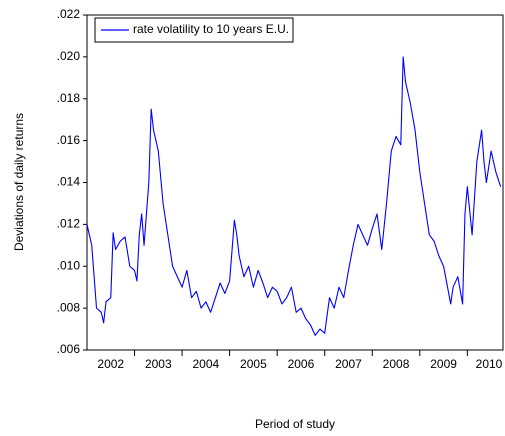 The image size is (505, 436). I want to click on y-tick-label: .022, so click(69, 14).